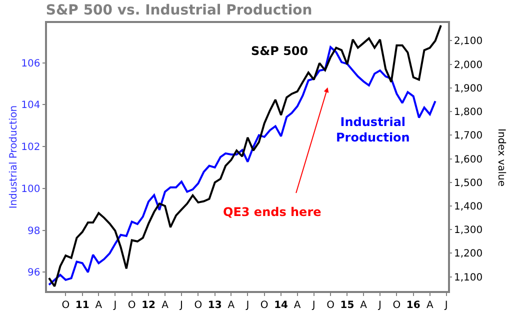 The height and width of the screenshot is (325, 510). Describe the element at coordinates (347, 305) in the screenshot. I see `x-tick-label: 15` at that location.